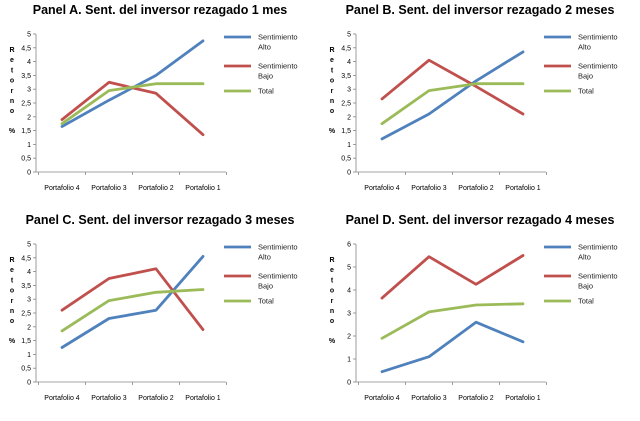 The height and width of the screenshot is (421, 640). What do you see at coordinates (109, 188) in the screenshot?
I see `panel-a-x-tick-label: Portafolio 3` at bounding box center [109, 188].